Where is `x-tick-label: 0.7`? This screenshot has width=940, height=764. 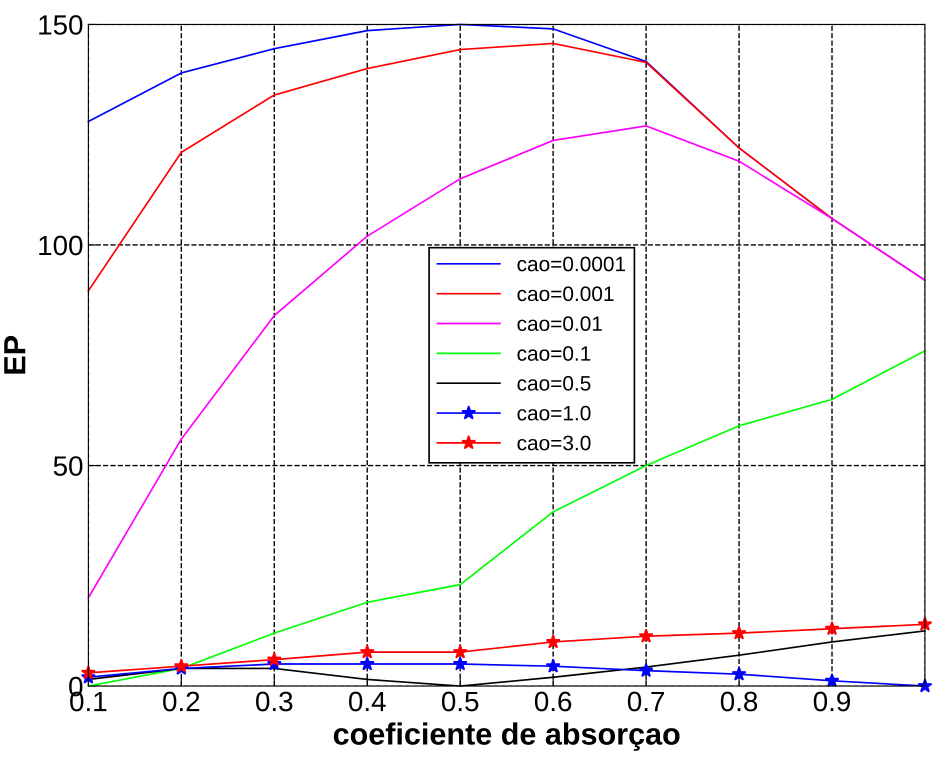 x-tick-label: 0.7 is located at coordinates (646, 702).